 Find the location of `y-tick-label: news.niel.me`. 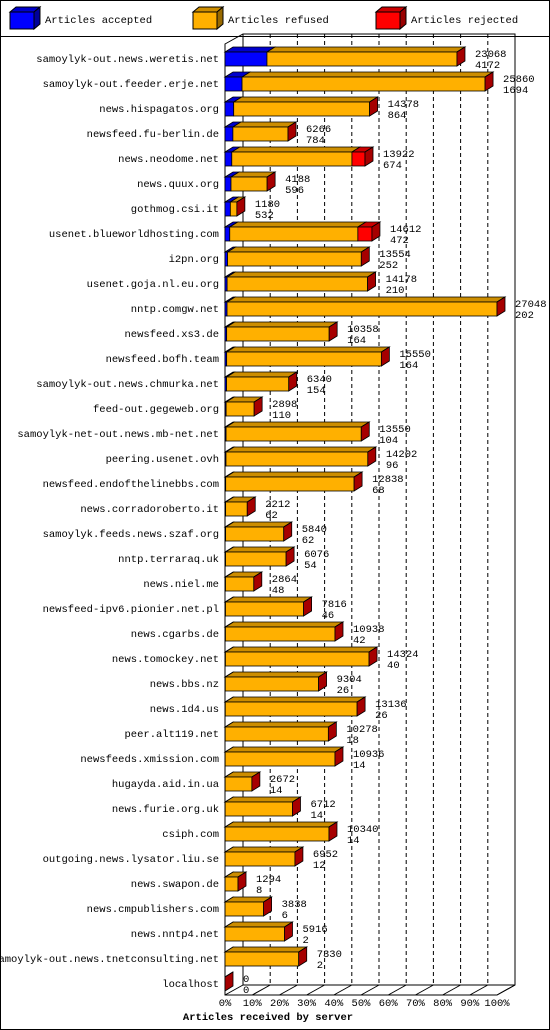

y-tick-label: news.niel.me is located at coordinates (181, 585).